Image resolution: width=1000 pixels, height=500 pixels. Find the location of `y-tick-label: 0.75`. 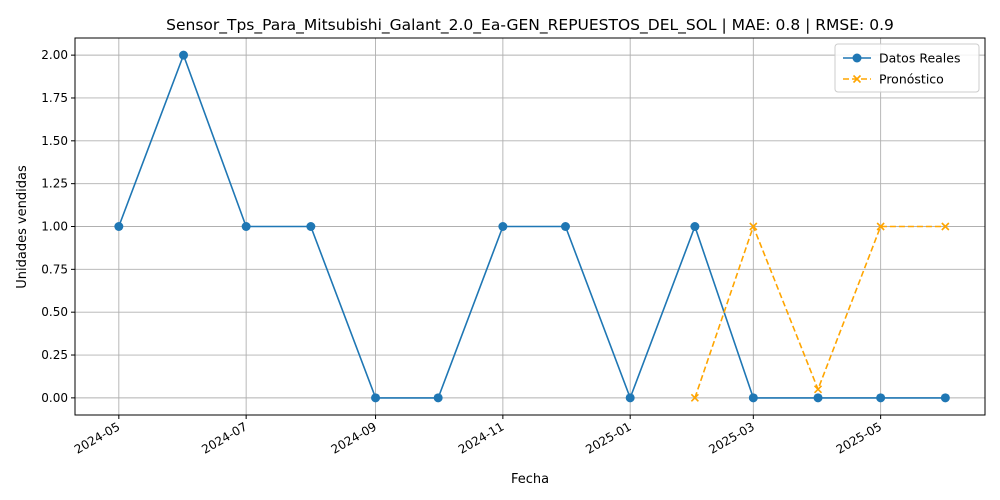

y-tick-label: 0.75 is located at coordinates (54, 269).